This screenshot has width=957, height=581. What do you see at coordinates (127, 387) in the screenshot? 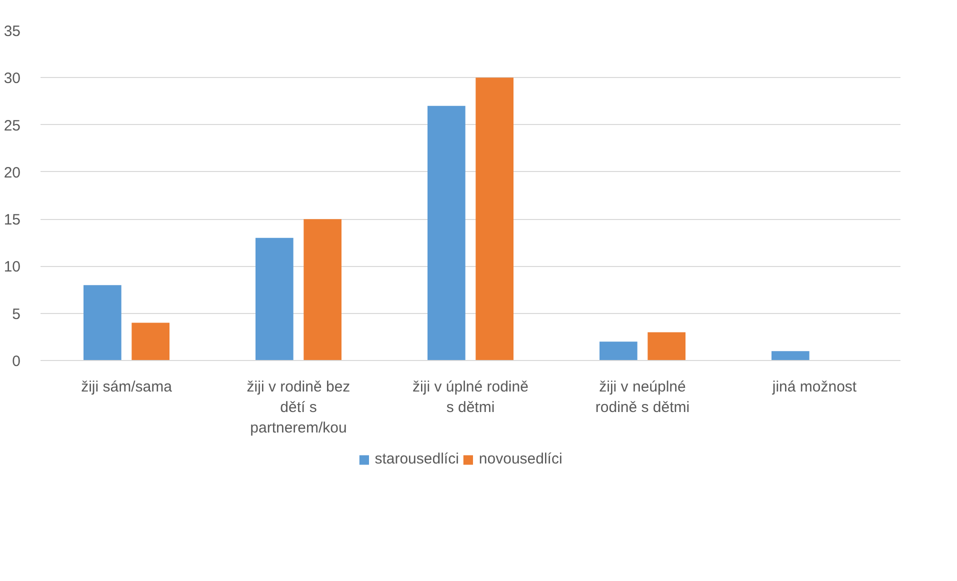
I see `x-tick-label: žiji sám/sama` at bounding box center [127, 387].